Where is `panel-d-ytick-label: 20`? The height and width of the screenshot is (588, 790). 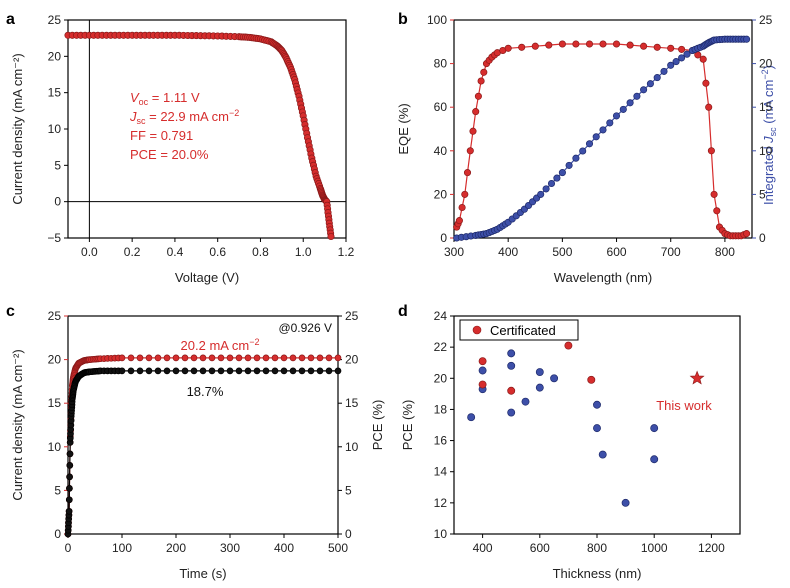
panel-d-ytick-label: 20 is located at coordinates (441, 378).